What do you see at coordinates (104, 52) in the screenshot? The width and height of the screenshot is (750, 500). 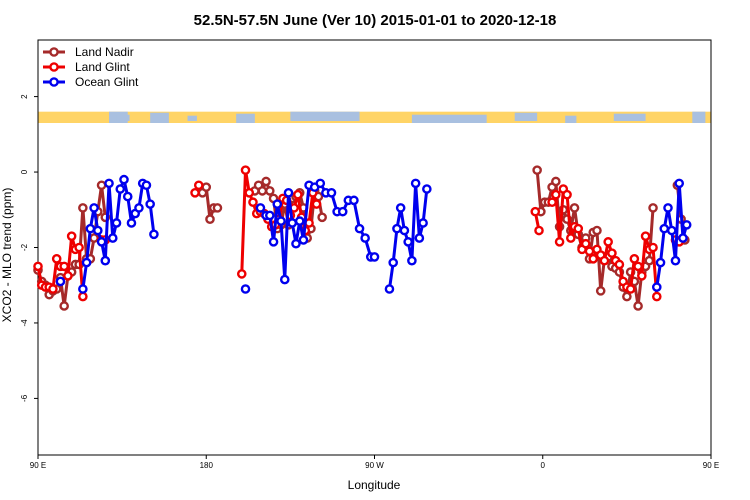 I see `legend-label: Land Nadir` at bounding box center [104, 52].